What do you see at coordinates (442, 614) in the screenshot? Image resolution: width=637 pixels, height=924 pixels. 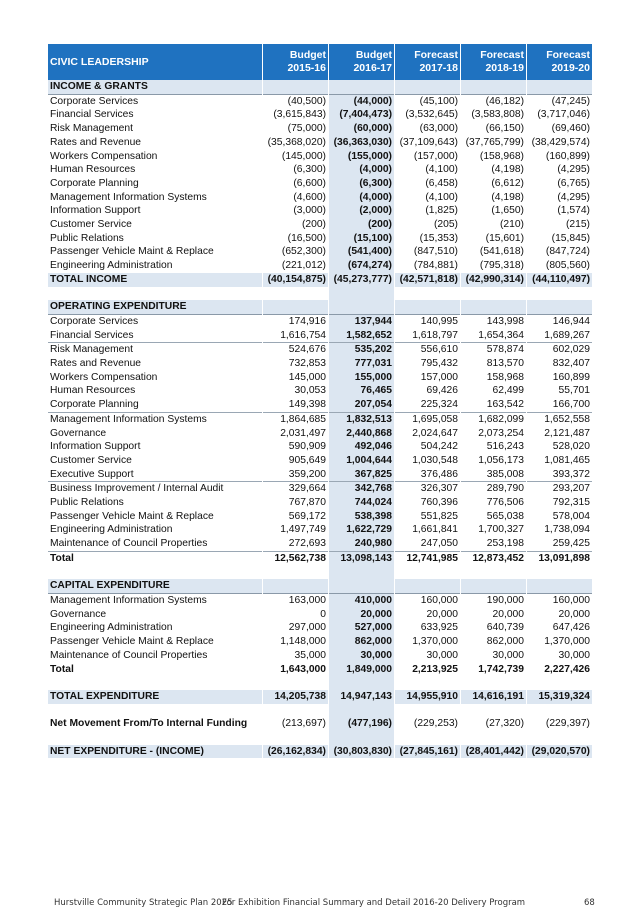 I see `value-cell: 20,000` at bounding box center [442, 614].